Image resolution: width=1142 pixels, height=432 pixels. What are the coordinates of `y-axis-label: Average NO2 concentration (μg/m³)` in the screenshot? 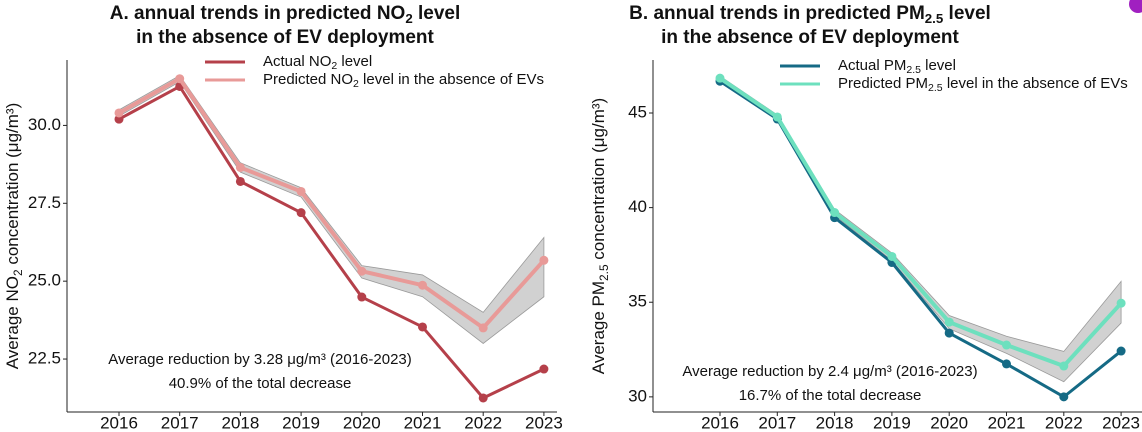 It's located at (14, 236).